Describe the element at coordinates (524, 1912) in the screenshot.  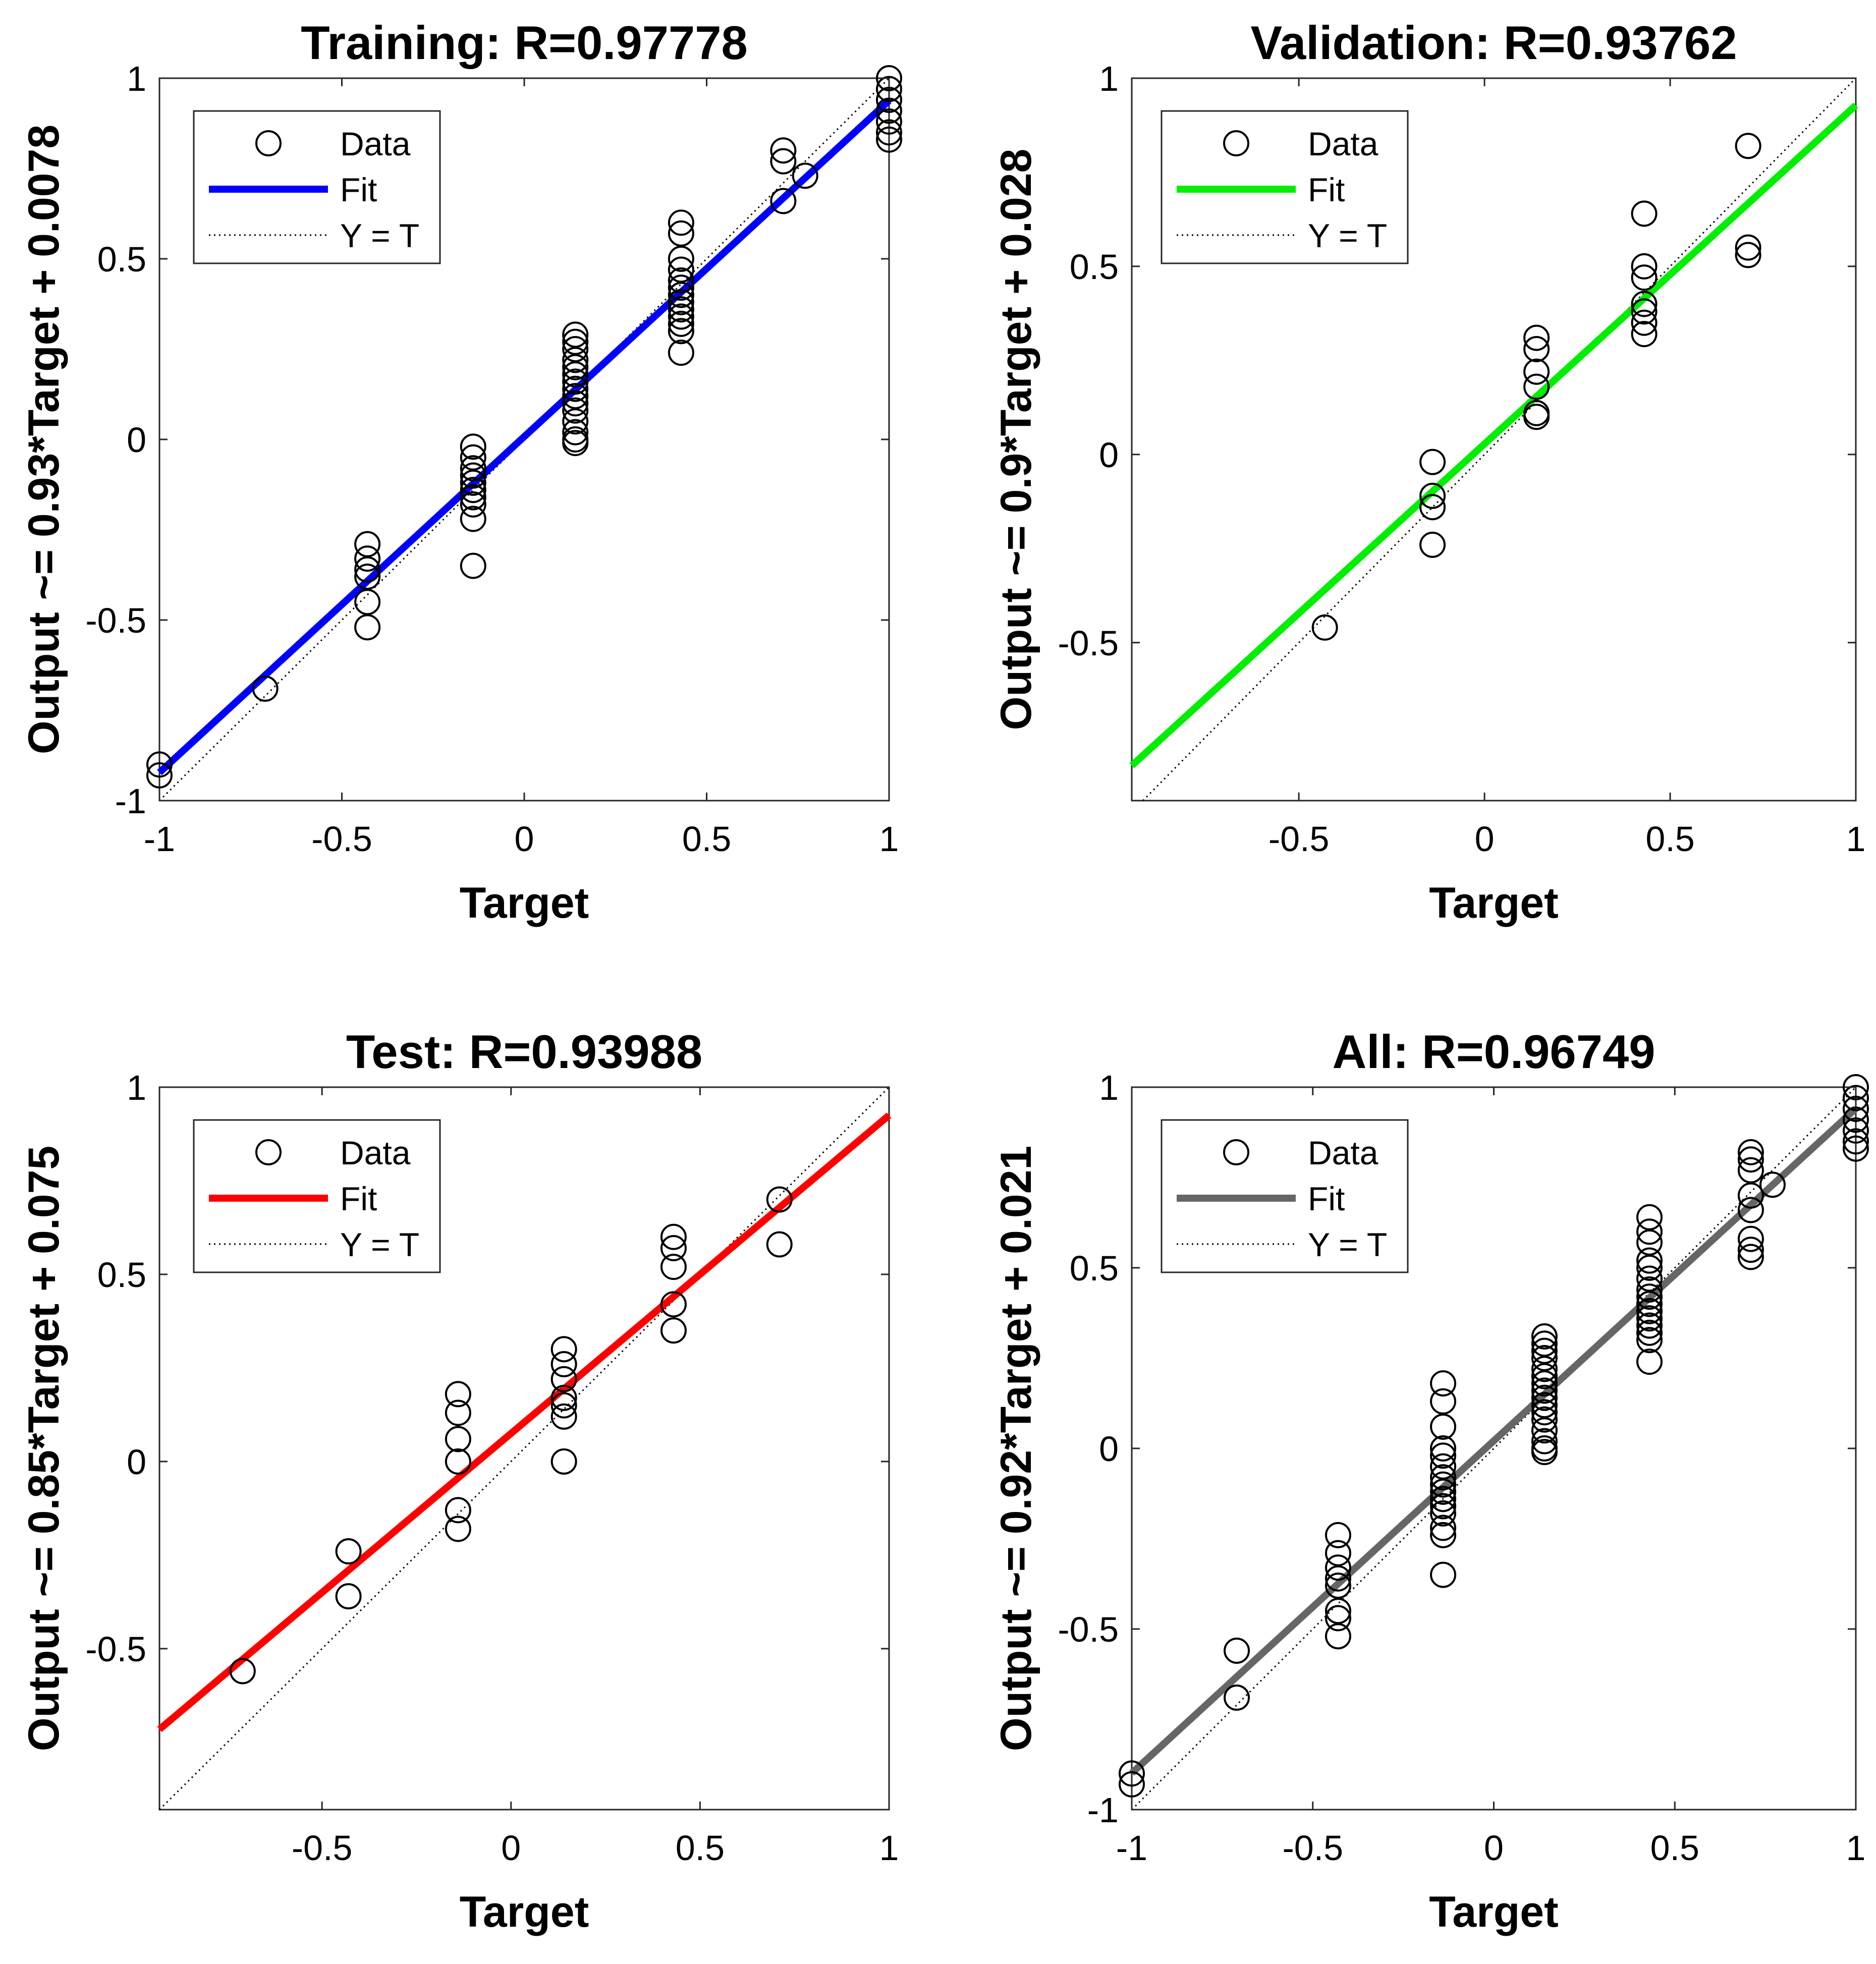
I see `test-x-axis-label: Target` at that location.